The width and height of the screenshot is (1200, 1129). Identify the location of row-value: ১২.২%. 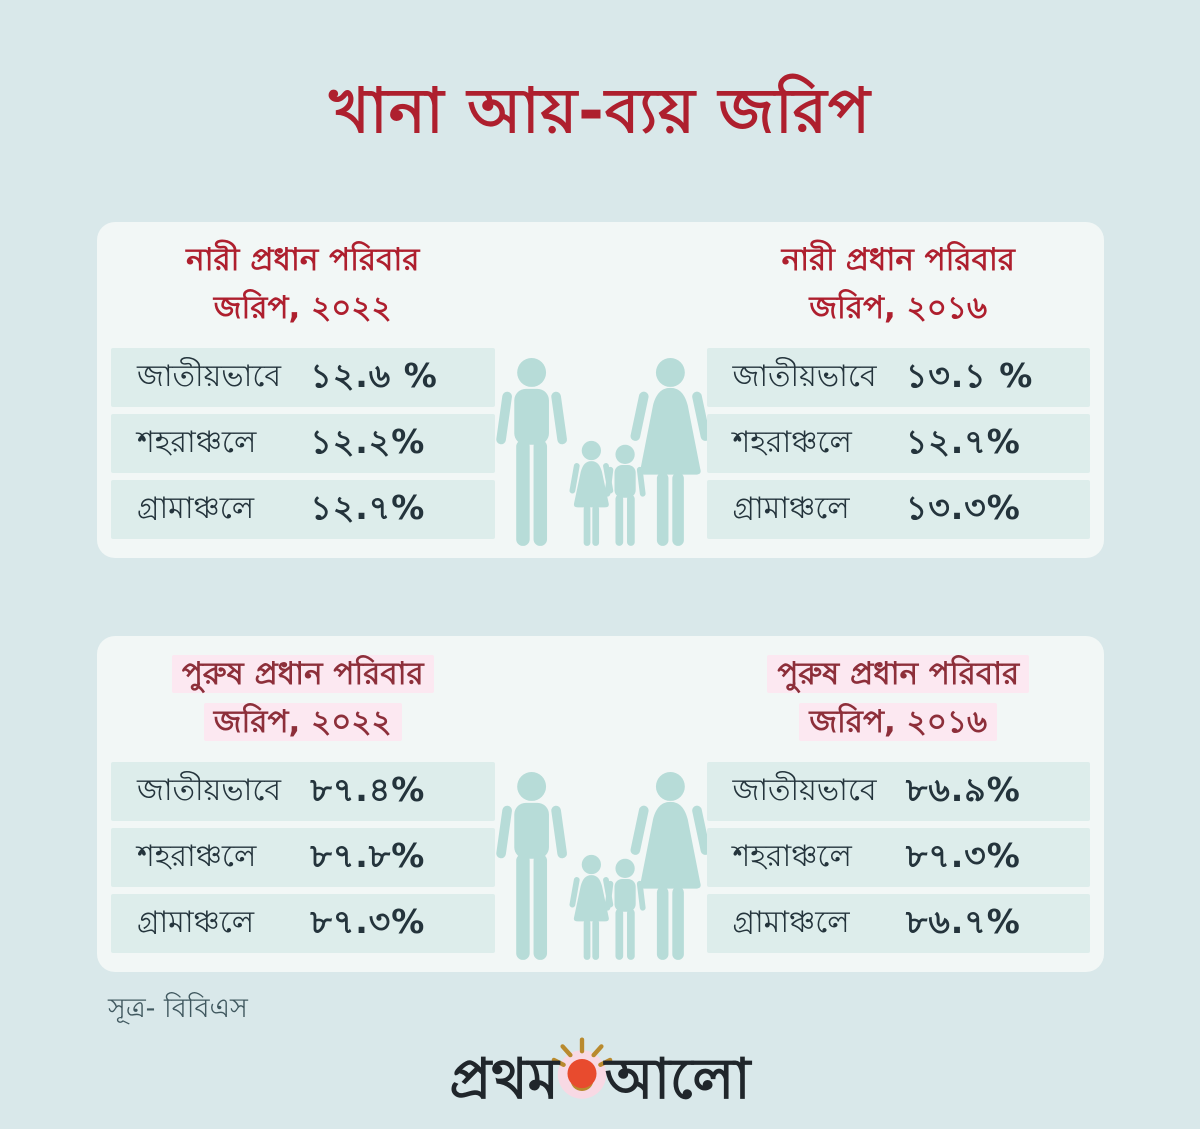
(368, 441).